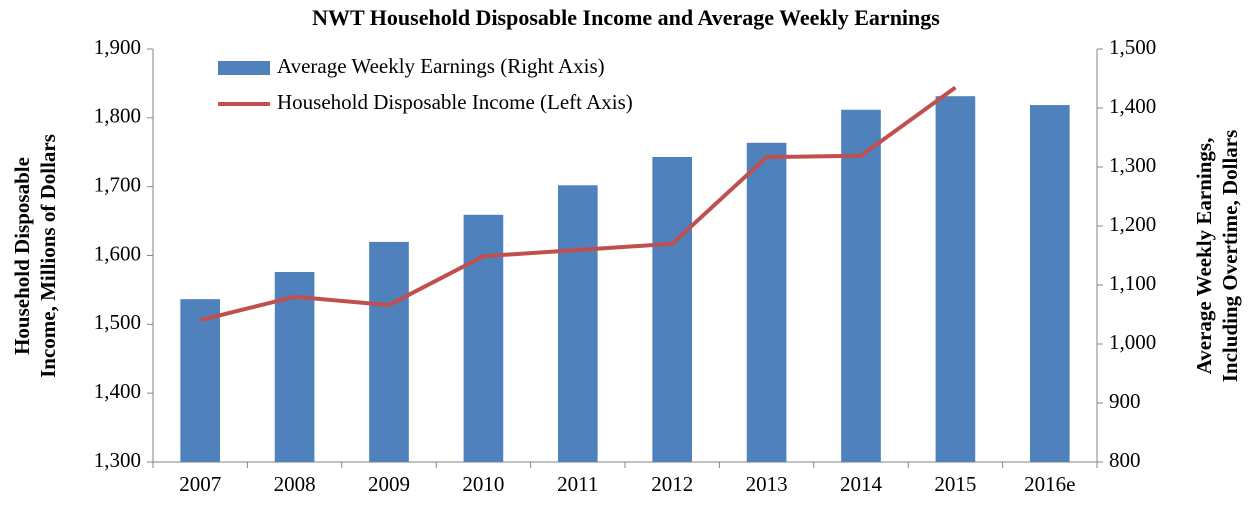 This screenshot has width=1253, height=509. I want to click on y2-tick-label: 900, so click(1125, 401).